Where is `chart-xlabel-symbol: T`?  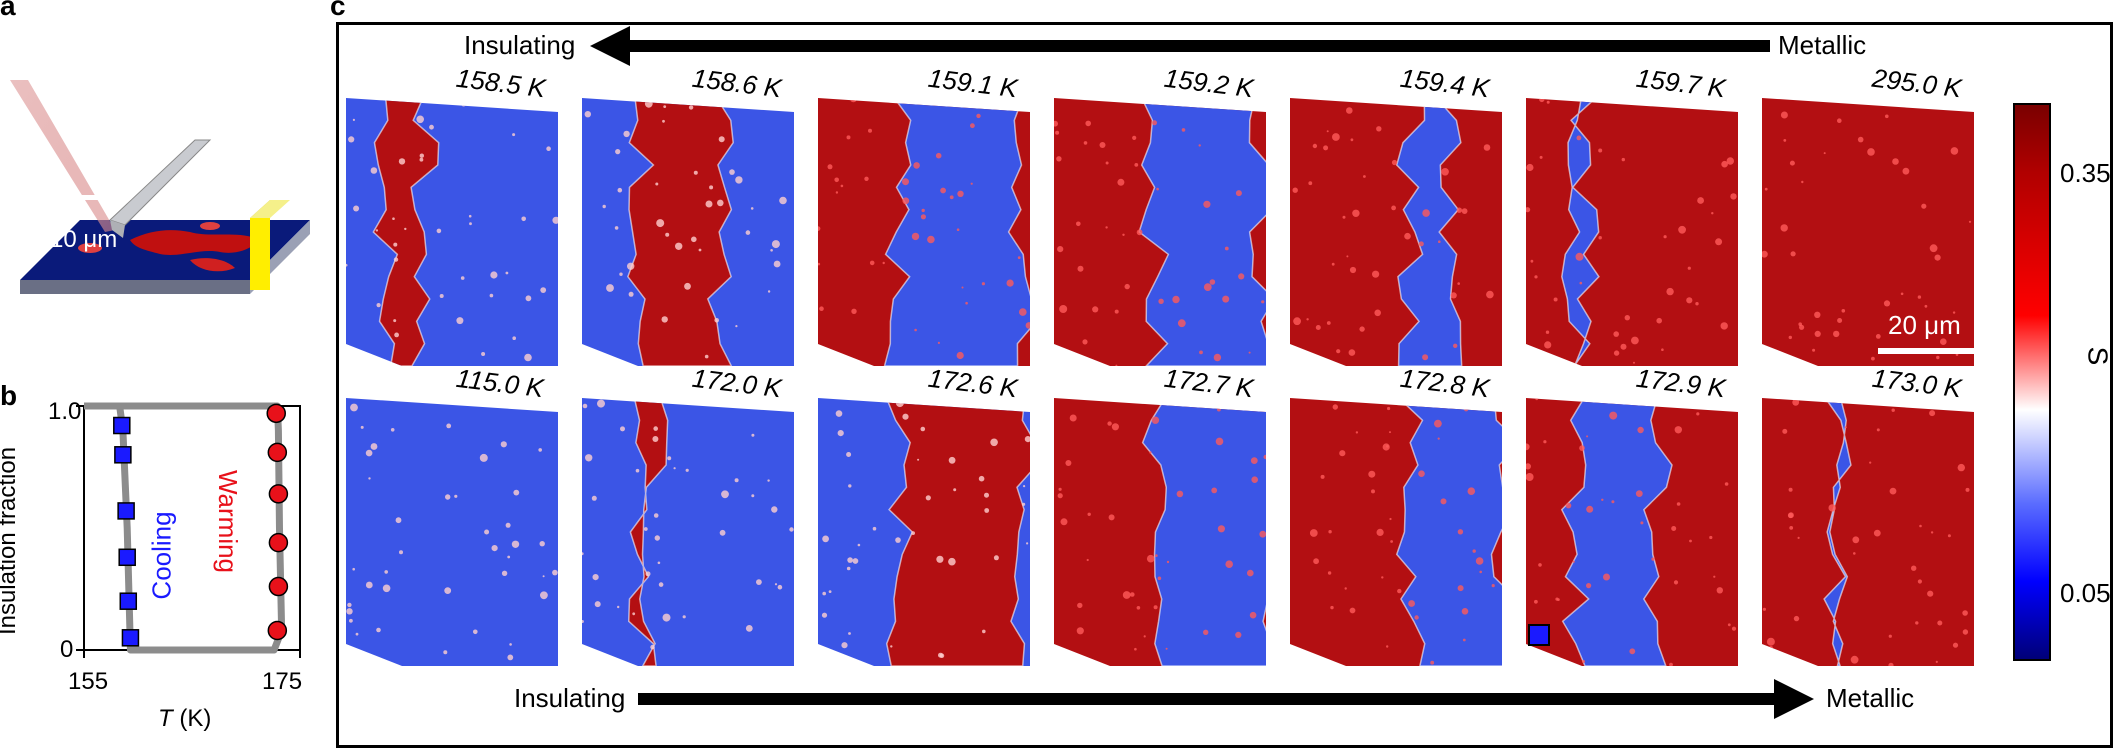
chart-xlabel-symbol: T is located at coordinates (165, 718).